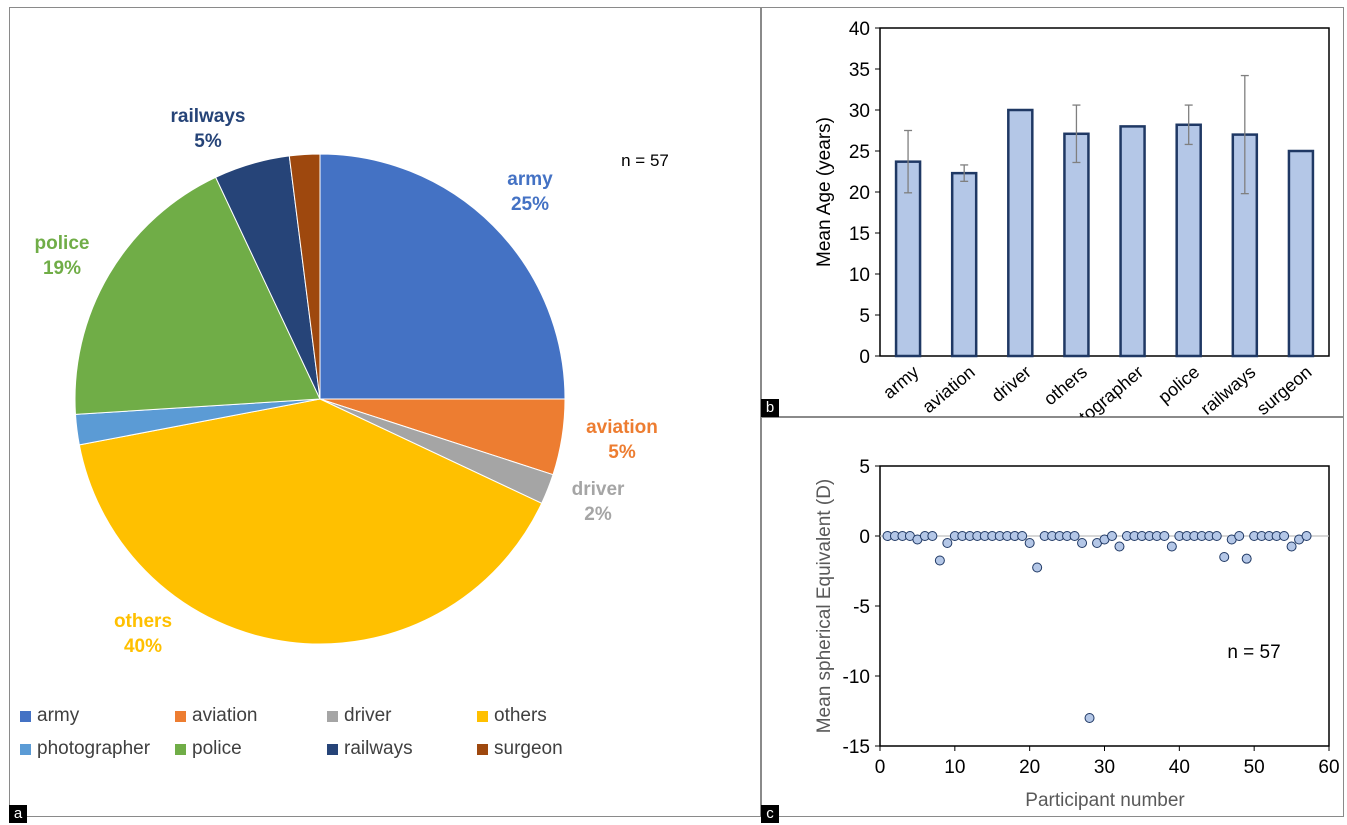  Describe the element at coordinates (482, 749) in the screenshot. I see `legend-swatch-surgeon` at that location.